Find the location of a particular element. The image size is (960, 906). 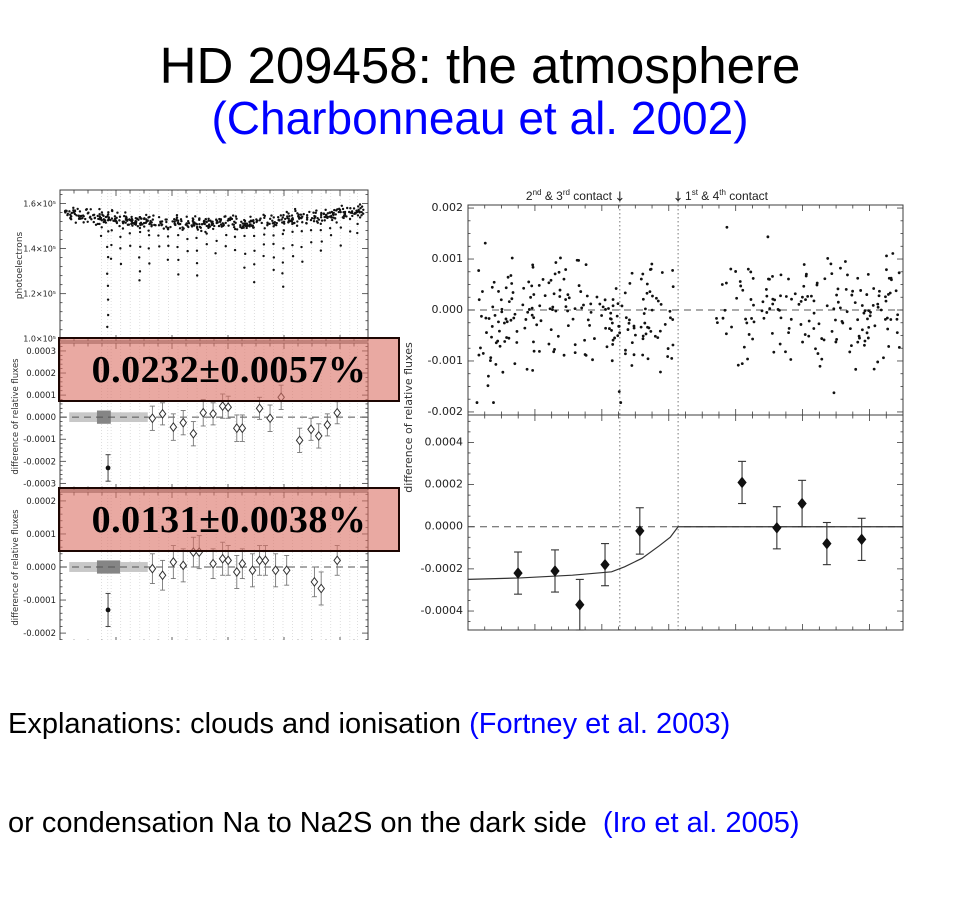

svg-text: -0.001 is located at coordinates (445, 360).